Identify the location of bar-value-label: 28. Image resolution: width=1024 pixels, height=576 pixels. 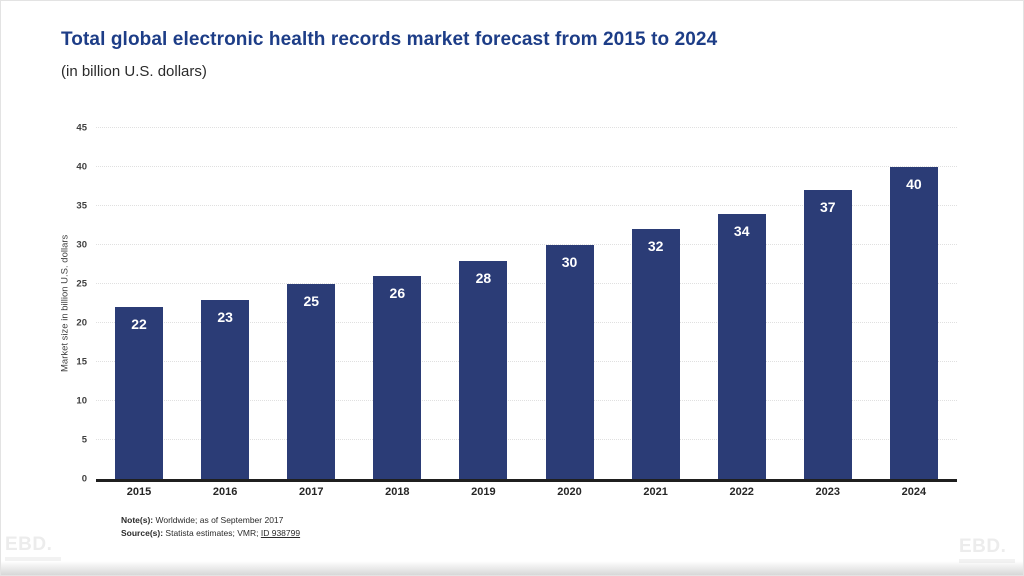
(483, 277).